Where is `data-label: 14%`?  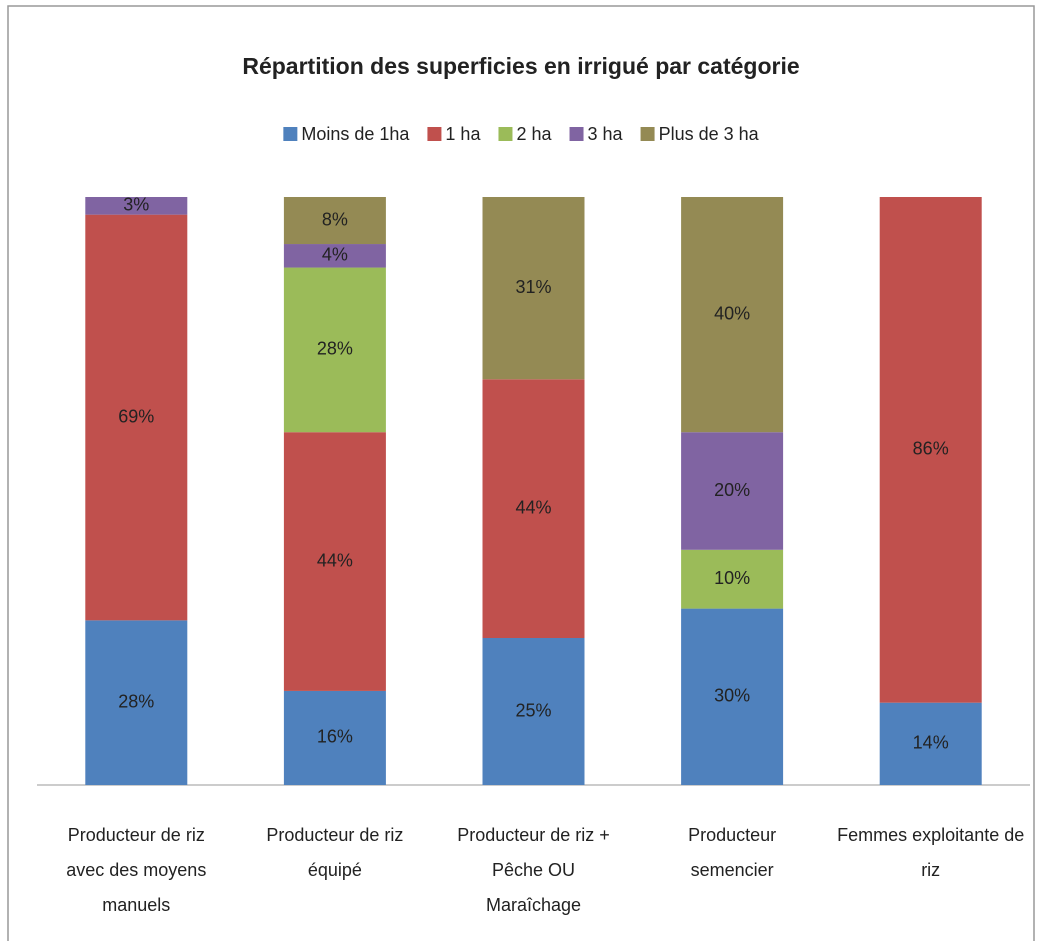
data-label: 14% is located at coordinates (931, 743).